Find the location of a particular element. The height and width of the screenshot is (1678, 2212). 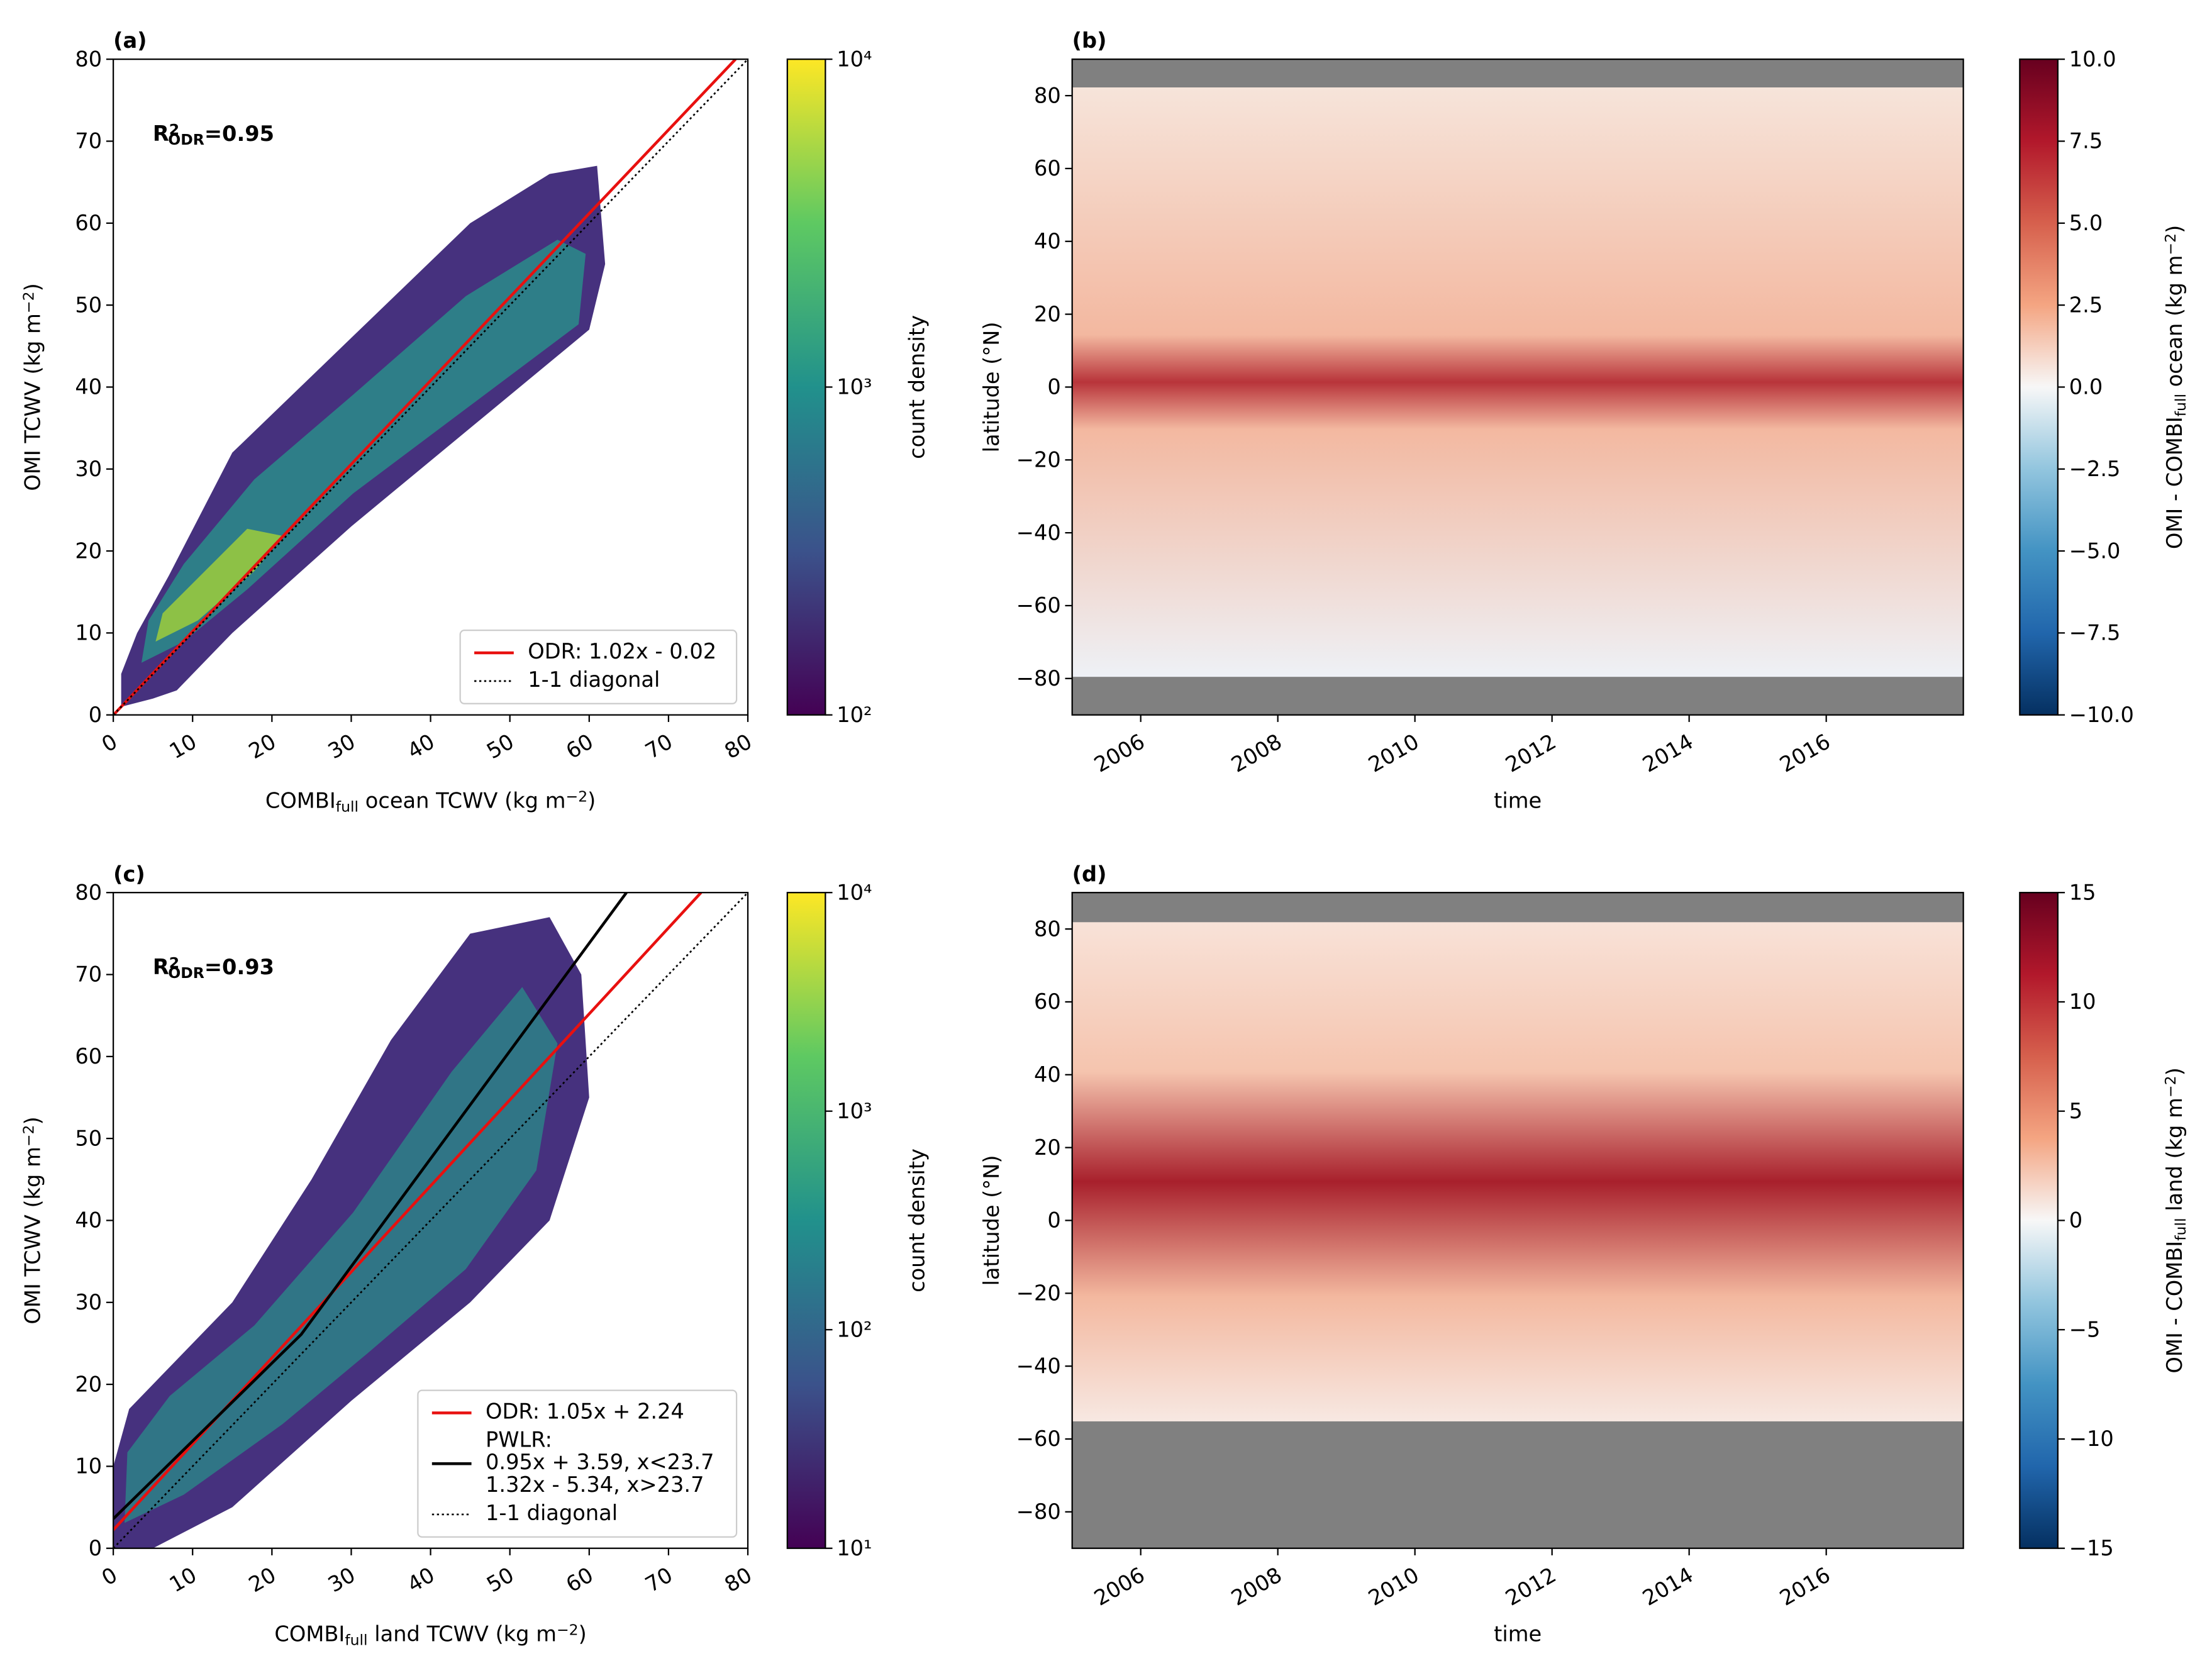

x-axis-label-part: time is located at coordinates (1518, 801).